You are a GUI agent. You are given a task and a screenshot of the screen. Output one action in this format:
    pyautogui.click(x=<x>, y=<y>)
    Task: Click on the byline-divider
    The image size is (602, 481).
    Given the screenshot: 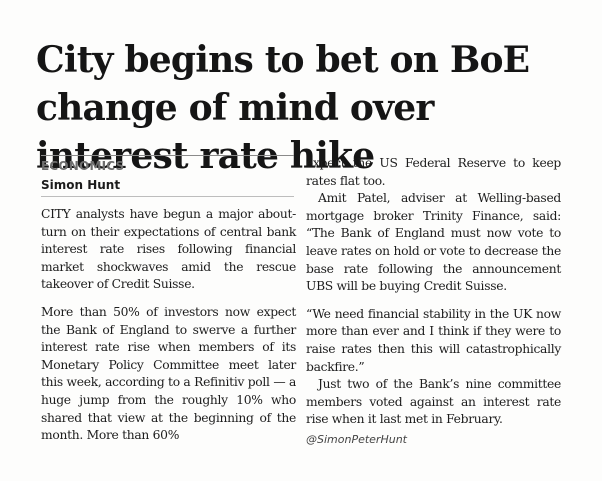 What is the action you would take?
    pyautogui.click(x=167, y=196)
    